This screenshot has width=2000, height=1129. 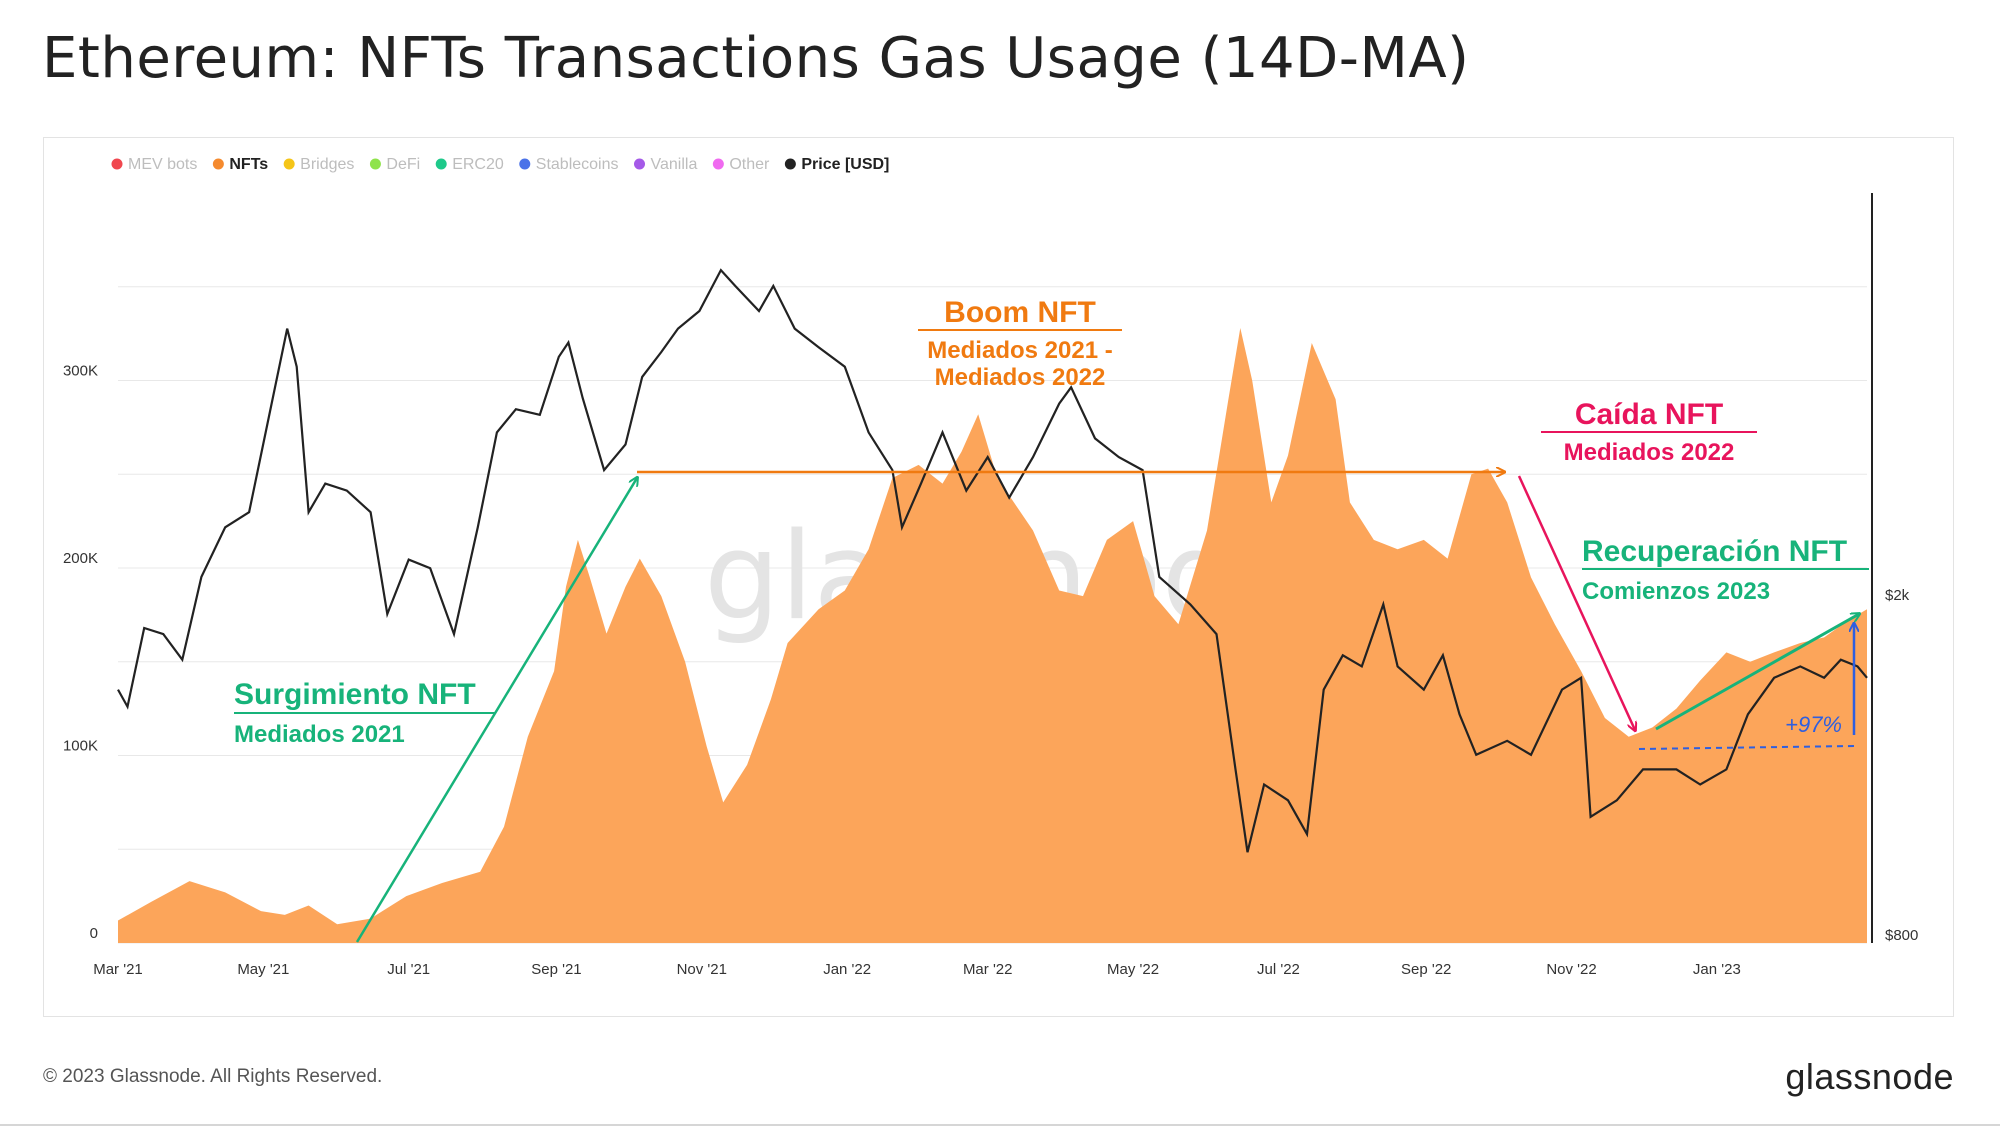 I want to click on x-tick-label: Jul '21, so click(x=408, y=969).